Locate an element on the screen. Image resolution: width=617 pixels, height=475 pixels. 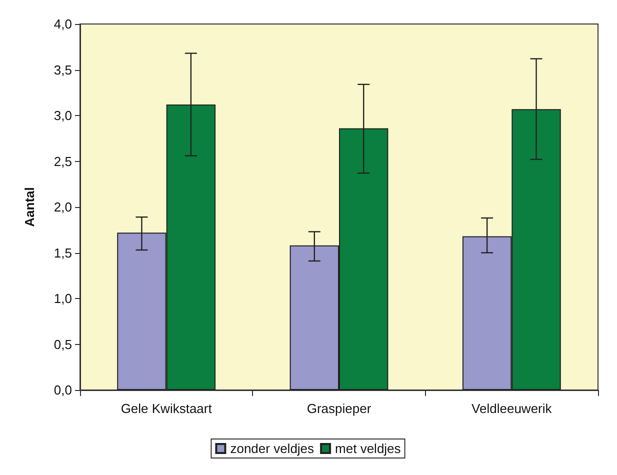
x-tick-label: Graspieper is located at coordinates (339, 408).